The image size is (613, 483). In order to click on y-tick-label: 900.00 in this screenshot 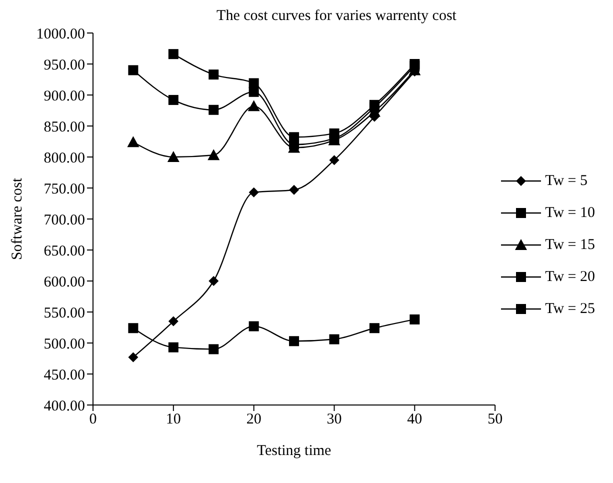, I will do `click(64, 96)`.